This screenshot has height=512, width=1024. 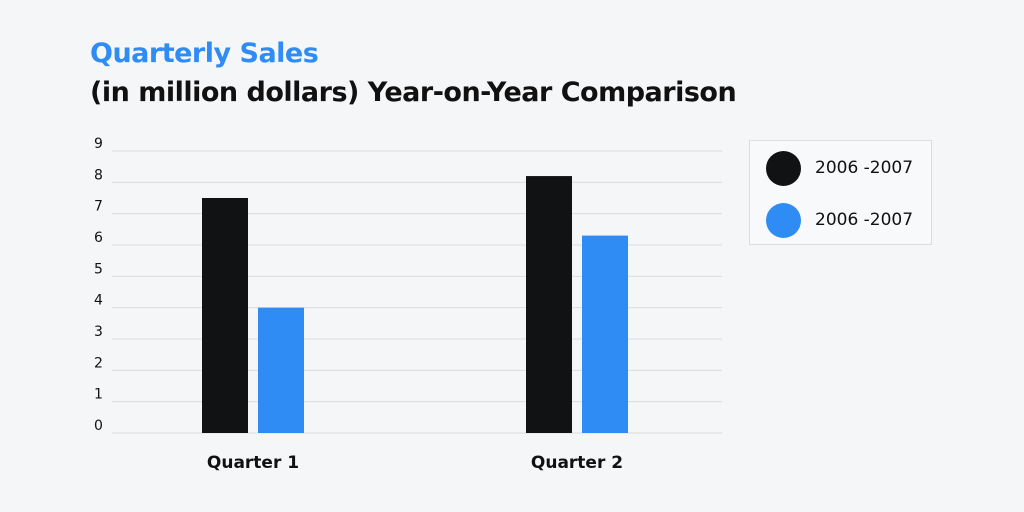 What do you see at coordinates (98, 301) in the screenshot?
I see `y-tick-label: 4` at bounding box center [98, 301].